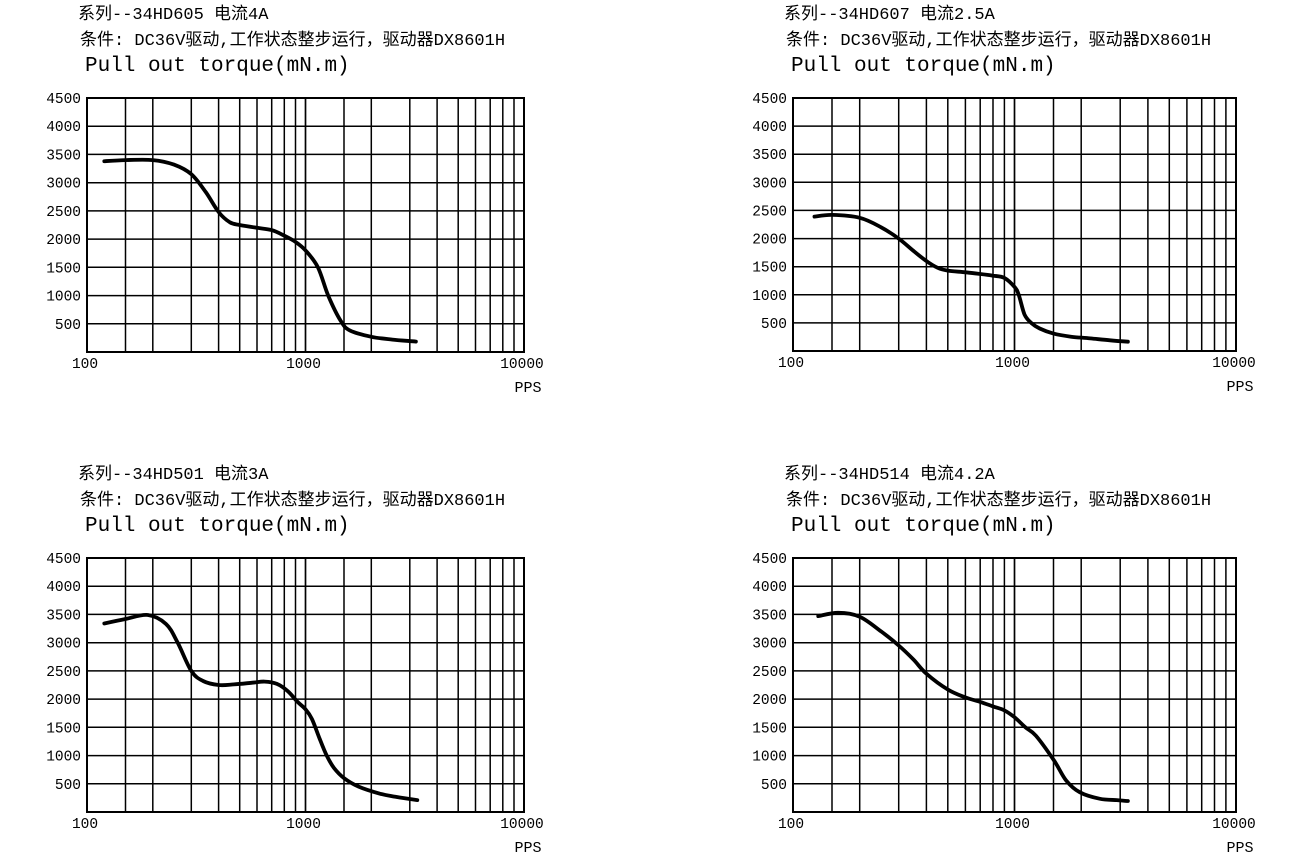  Describe the element at coordinates (999, 41) in the screenshot. I see `chart-2-condition: 条件: DC36V驱动,工作状态整步运行，驱动器DX8601H` at that location.